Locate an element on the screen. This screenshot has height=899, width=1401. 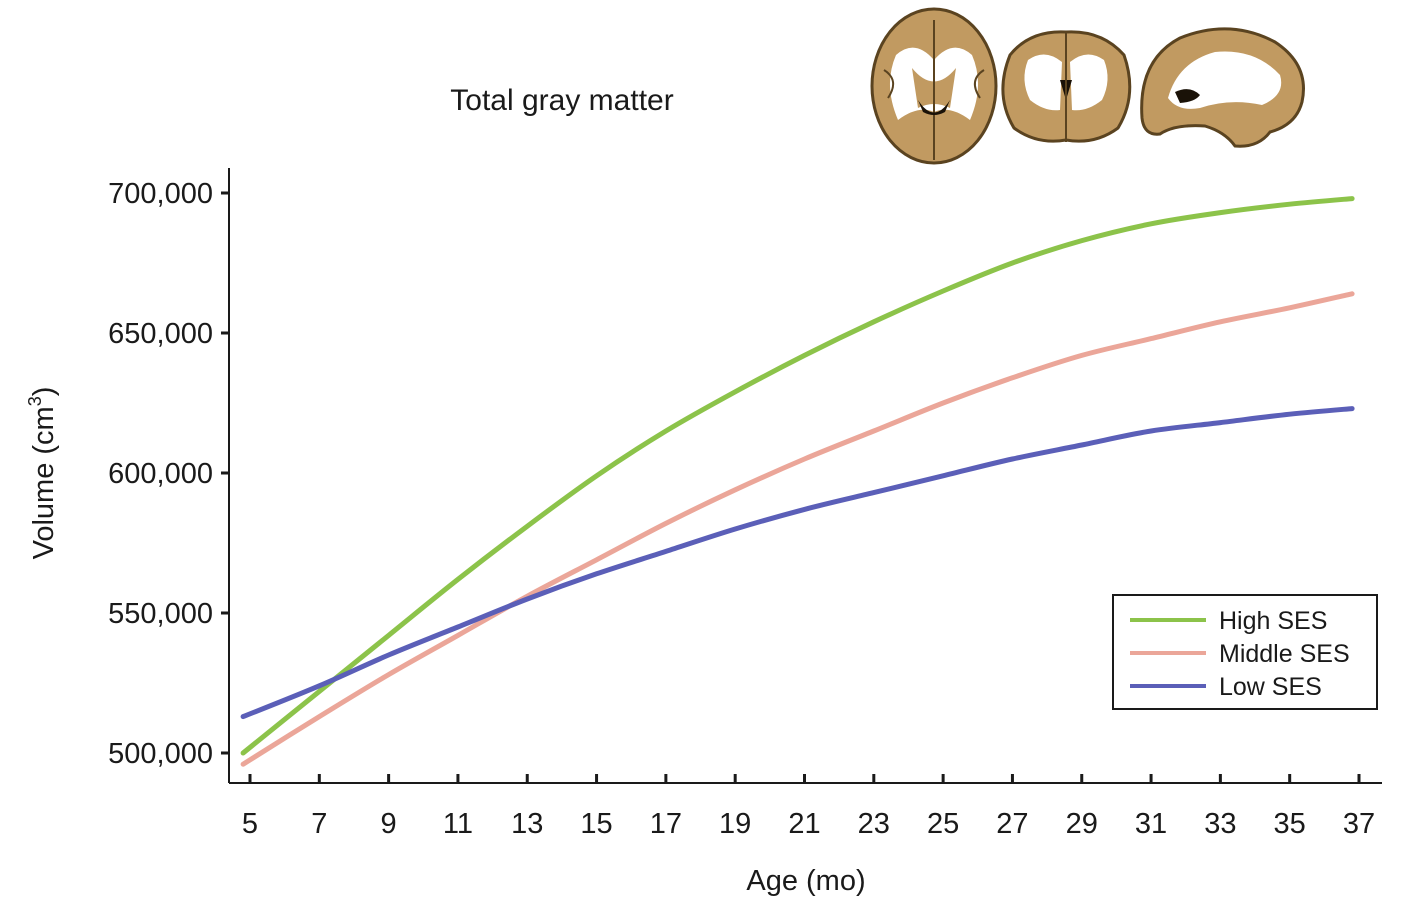
y-tick-label: 700,000 is located at coordinates (160, 194).